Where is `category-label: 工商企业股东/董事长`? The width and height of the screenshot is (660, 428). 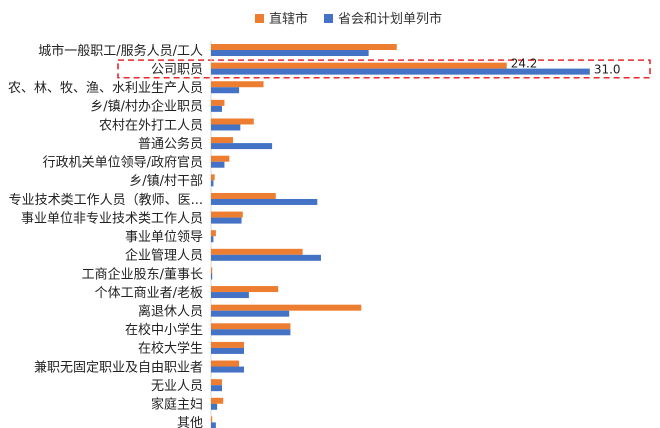 category-label: 工商企业股东/董事长 is located at coordinates (142, 274).